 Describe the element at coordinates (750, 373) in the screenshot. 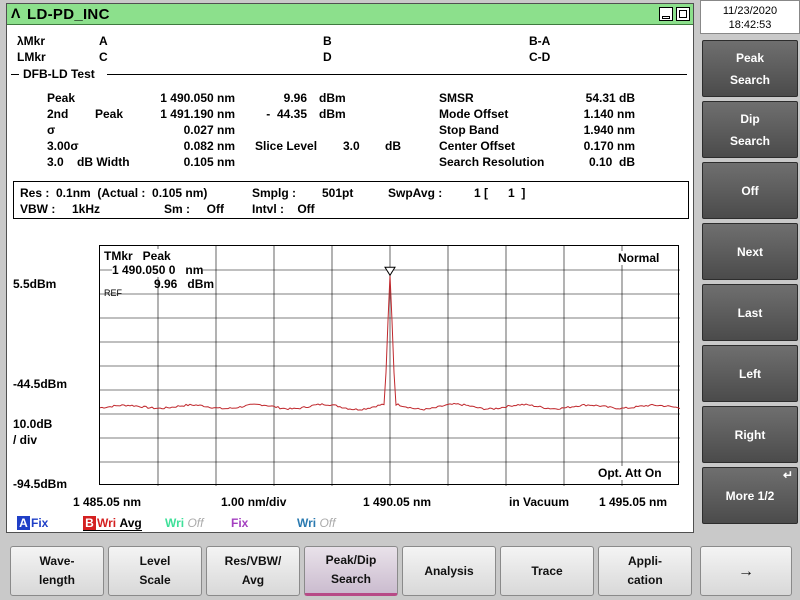

I see `left-button: Left` at that location.